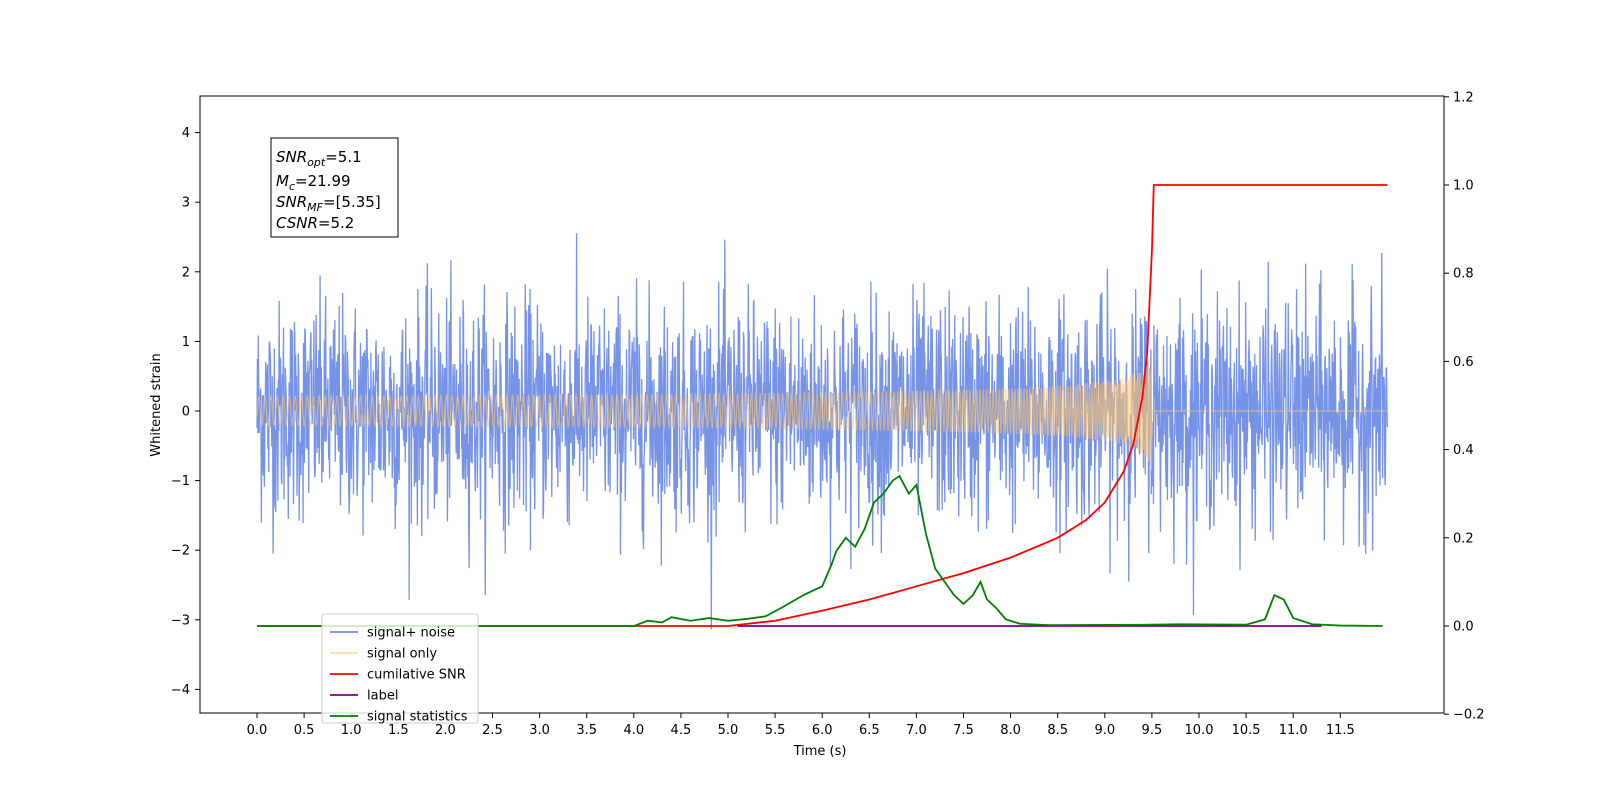 This screenshot has height=800, width=1600. What do you see at coordinates (416, 675) in the screenshot?
I see `legend-label: cumilative SNR` at bounding box center [416, 675].